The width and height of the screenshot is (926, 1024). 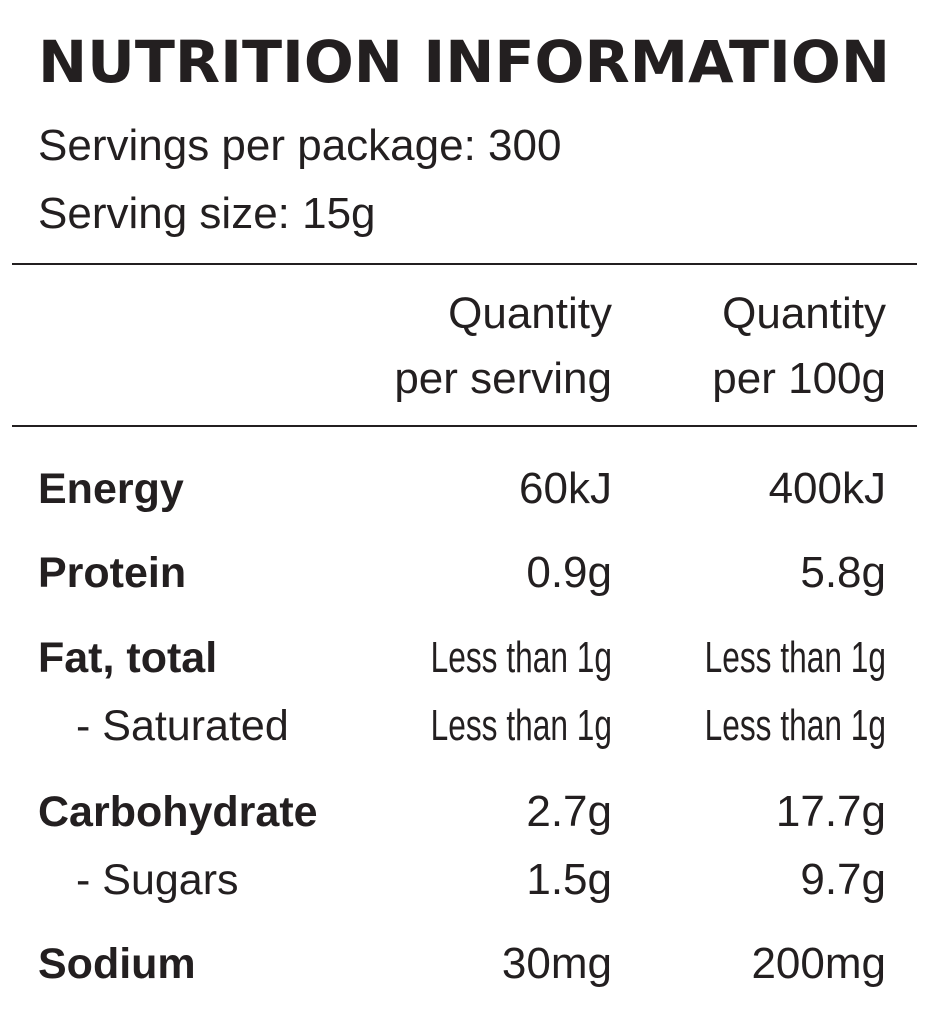 What do you see at coordinates (831, 811) in the screenshot?
I see `nutrient-value: 17.7g` at bounding box center [831, 811].